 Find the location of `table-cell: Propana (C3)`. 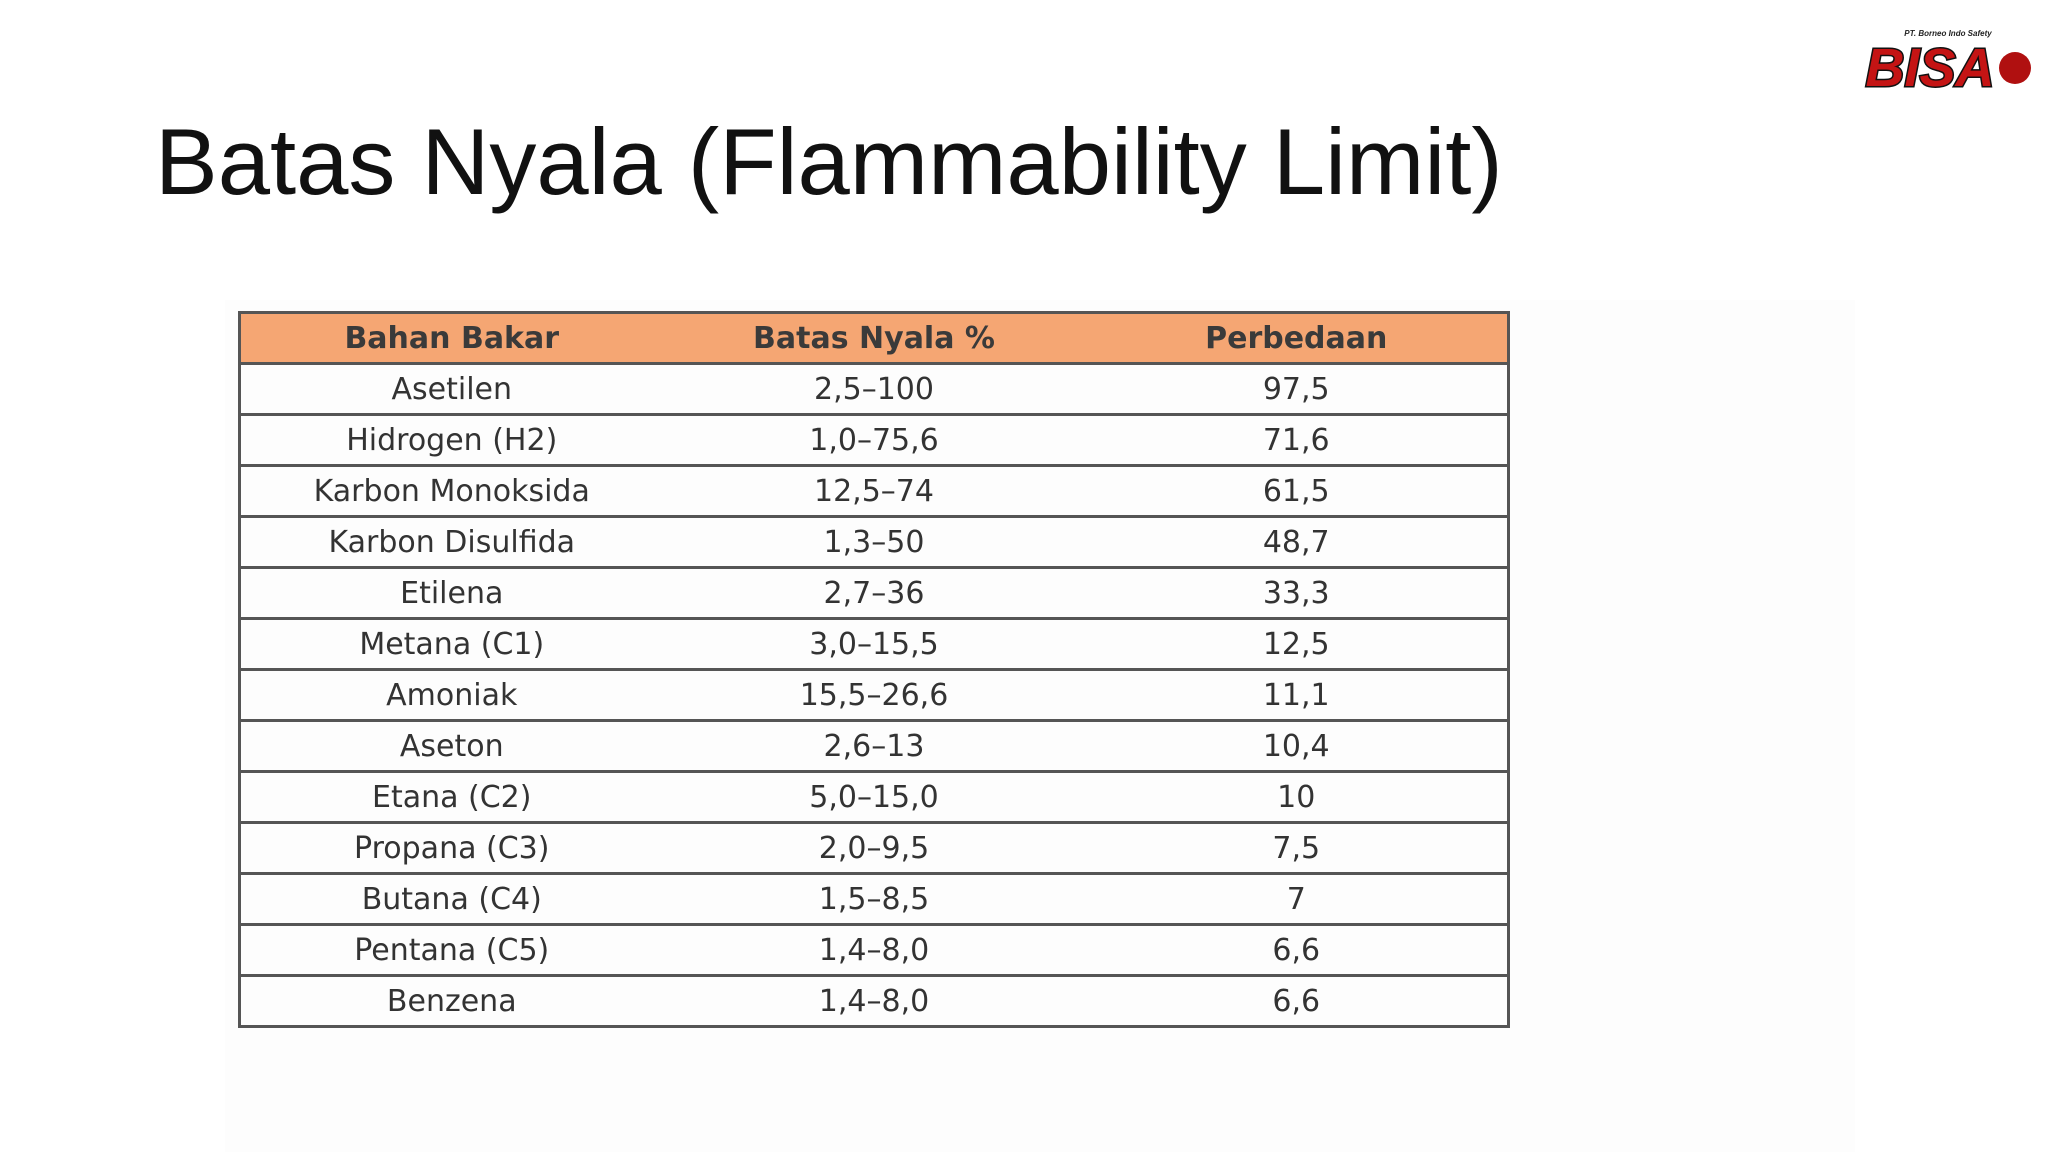

table-cell: Propana (C3) is located at coordinates (450, 848).